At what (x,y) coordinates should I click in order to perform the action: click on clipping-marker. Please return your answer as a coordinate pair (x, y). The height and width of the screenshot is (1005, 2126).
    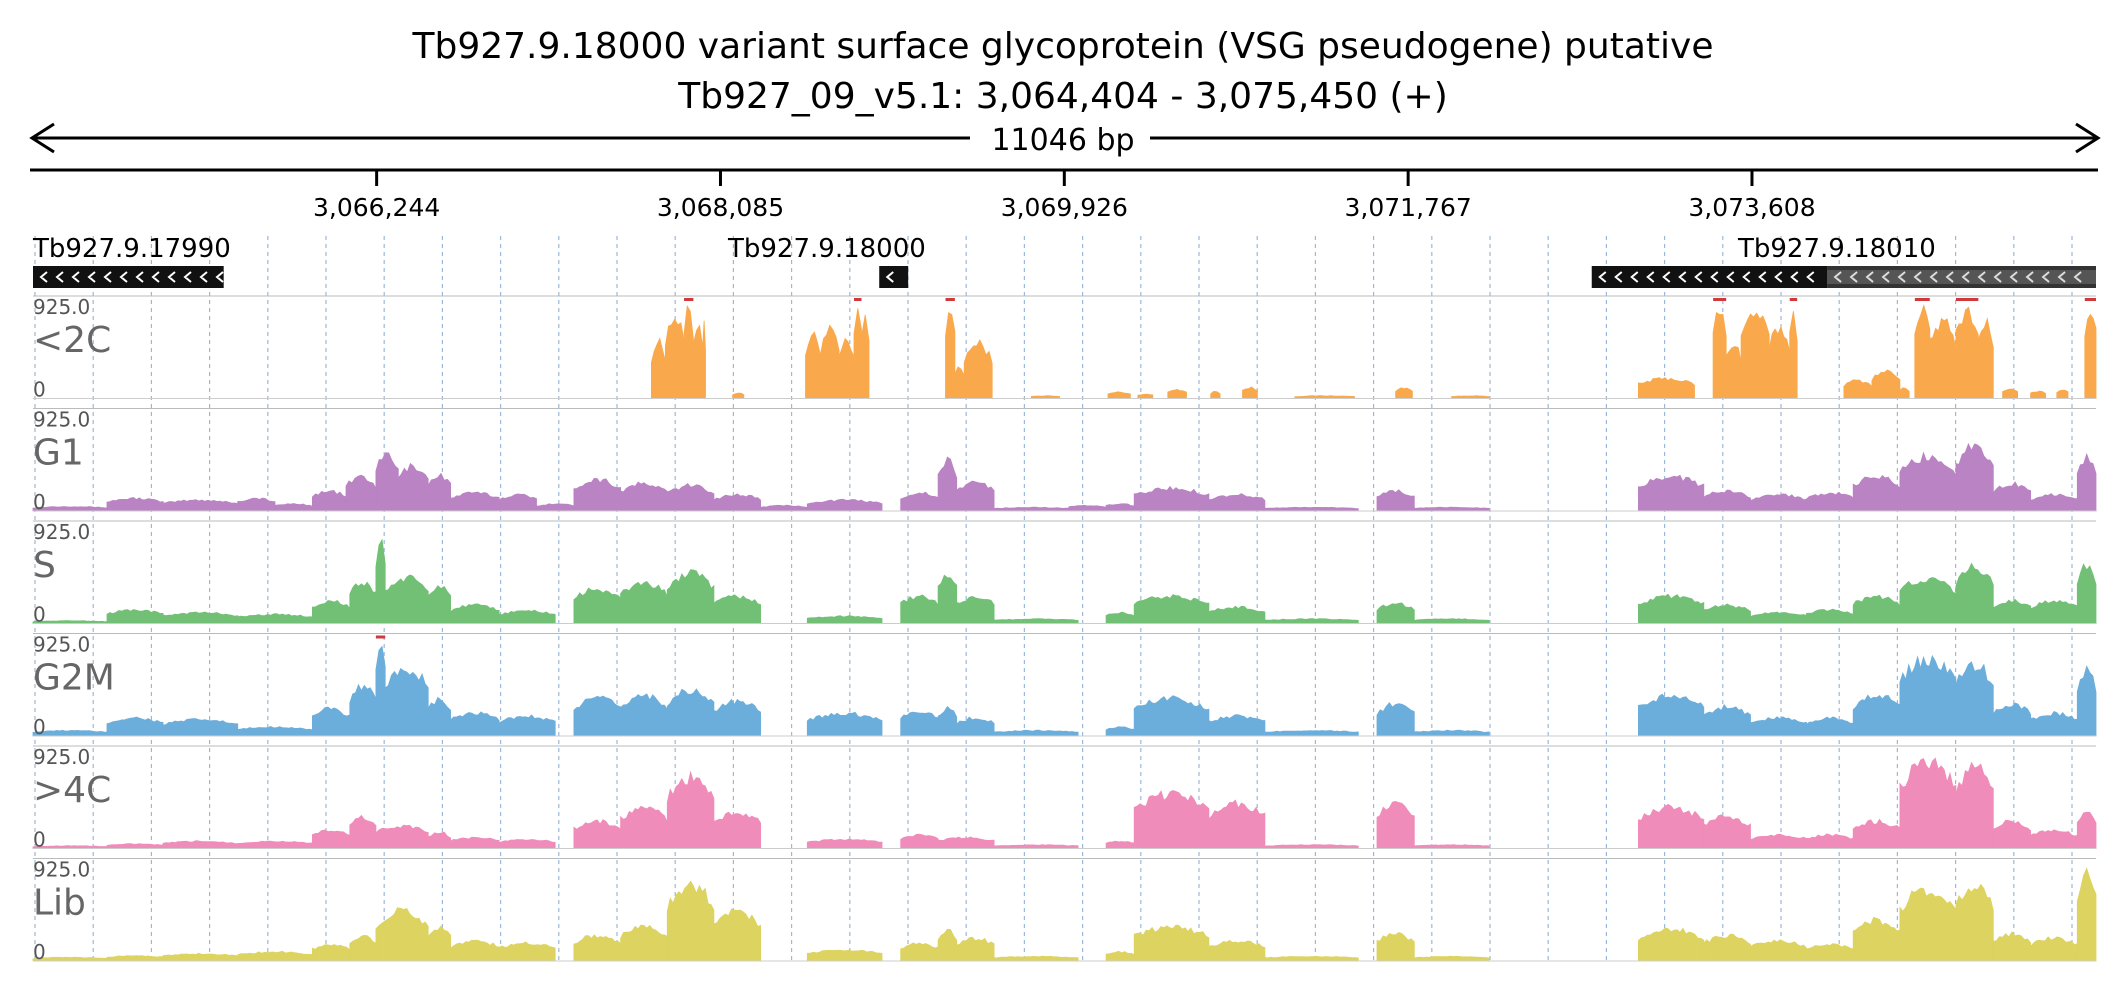
    Looking at the image, I should click on (1922, 299).